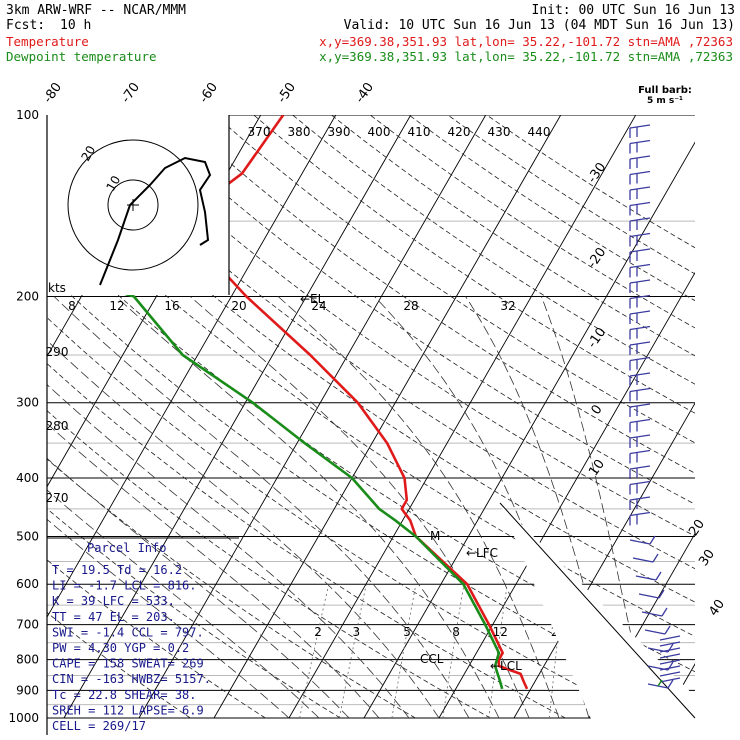 This screenshot has width=740, height=740. Describe the element at coordinates (318, 306) in the screenshot. I see `hodograph-speed-label: 24` at that location.